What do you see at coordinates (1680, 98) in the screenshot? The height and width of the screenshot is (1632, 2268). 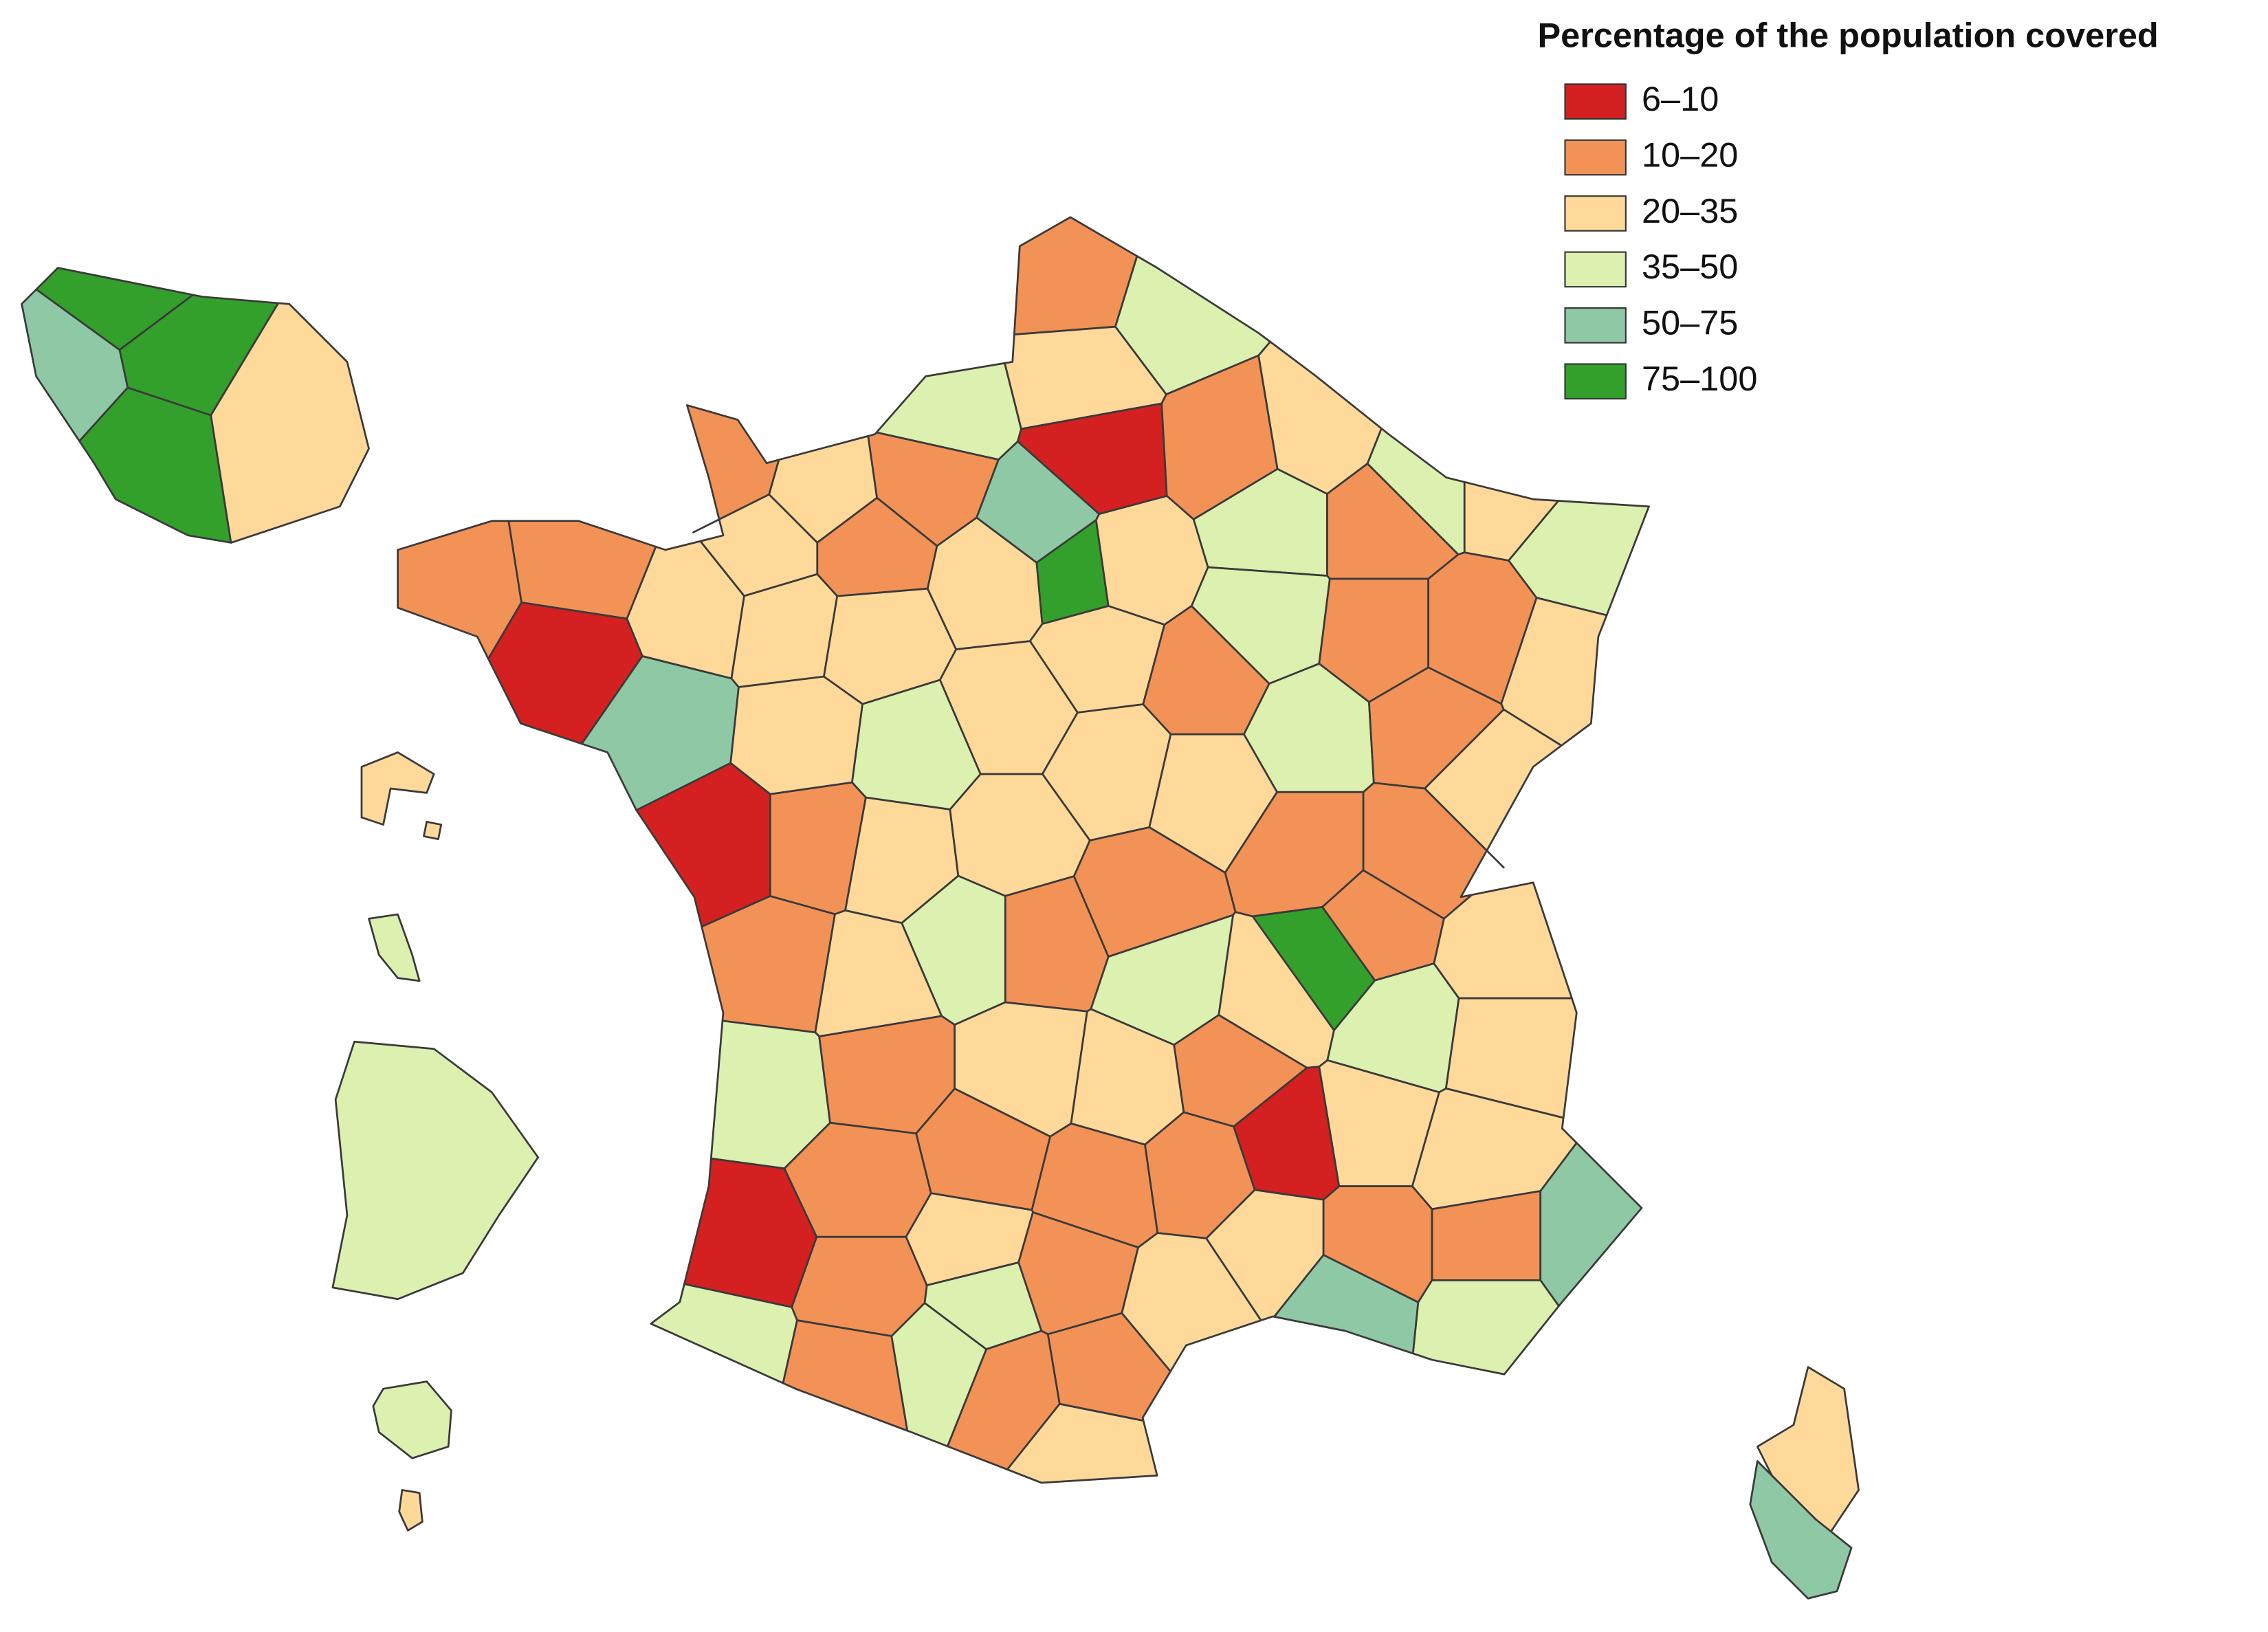 I see `legend-label: 6–10` at bounding box center [1680, 98].